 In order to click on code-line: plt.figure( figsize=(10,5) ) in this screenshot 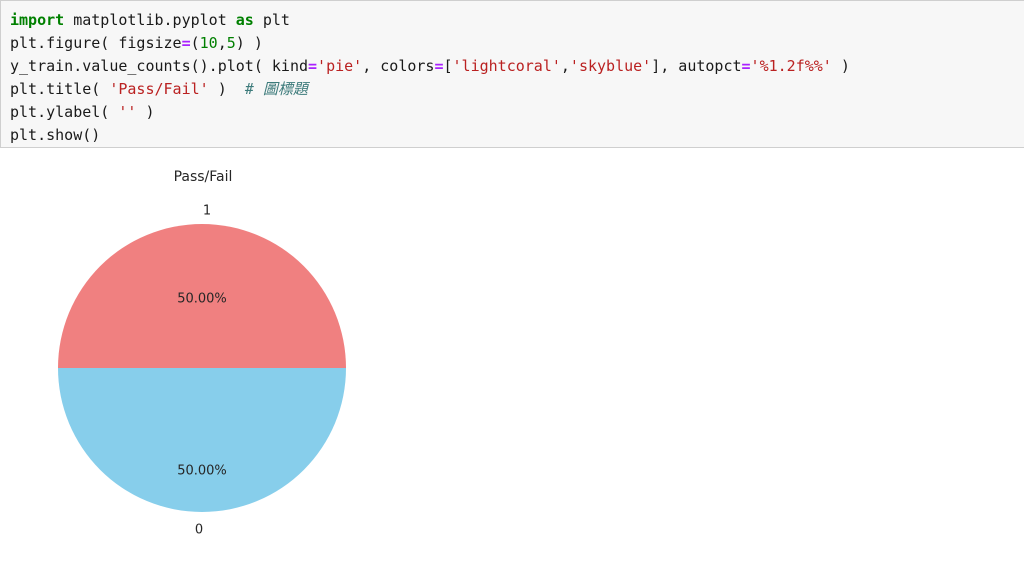, I will do `click(430, 43)`.